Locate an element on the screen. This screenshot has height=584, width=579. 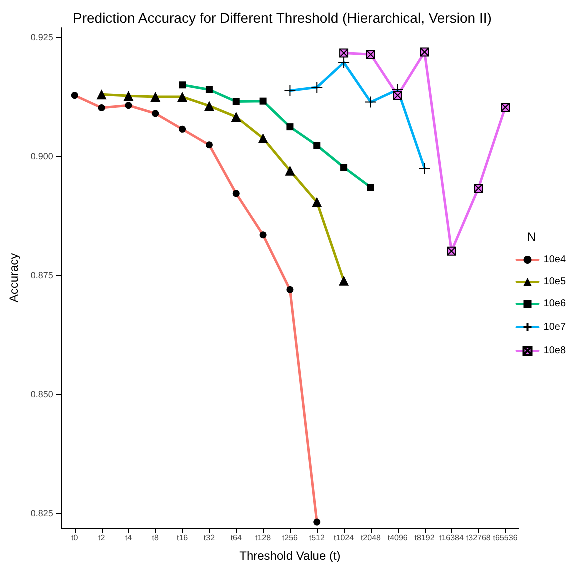
x-tick-label: t128 is located at coordinates (264, 538).